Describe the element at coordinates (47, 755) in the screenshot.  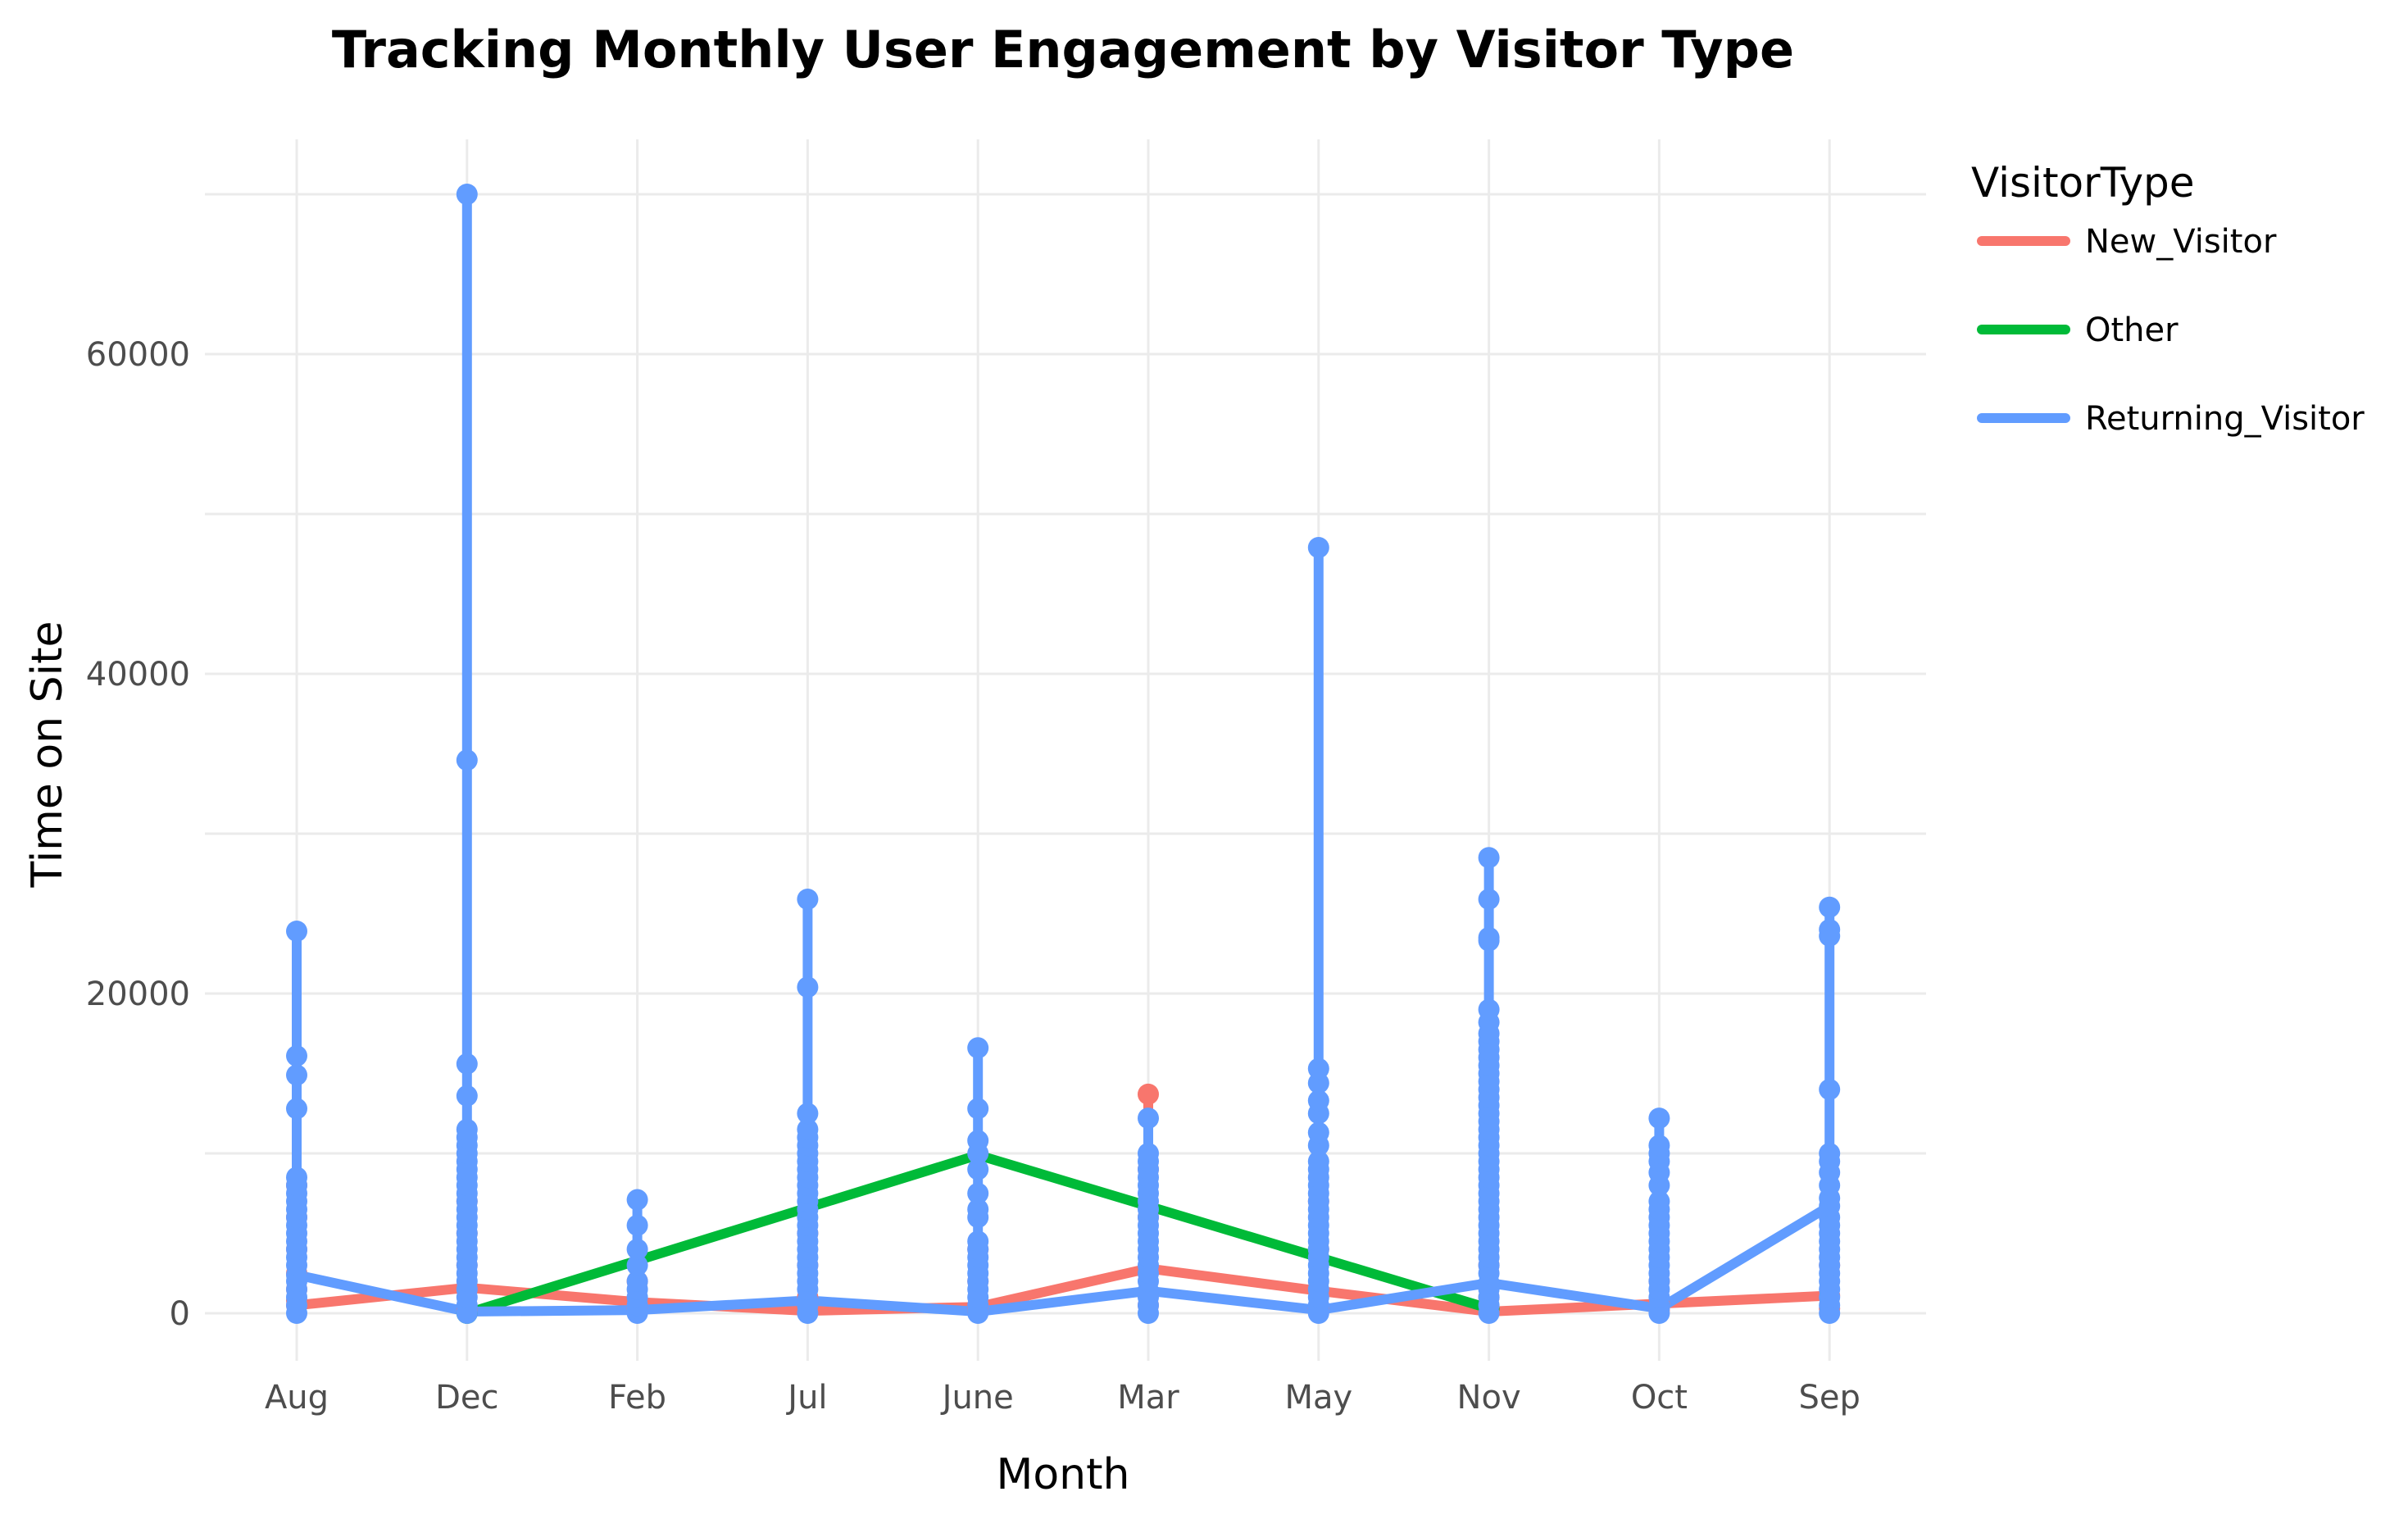
I see `y-axis-title: Time on Site` at that location.